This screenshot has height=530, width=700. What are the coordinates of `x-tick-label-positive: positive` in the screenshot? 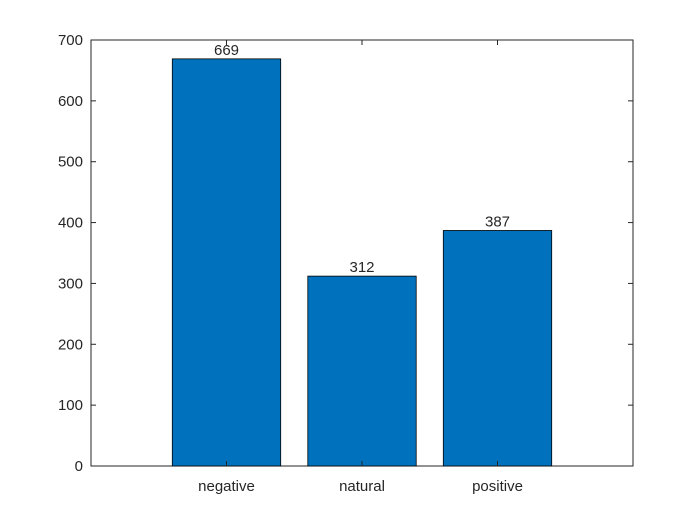 It's located at (497, 486).